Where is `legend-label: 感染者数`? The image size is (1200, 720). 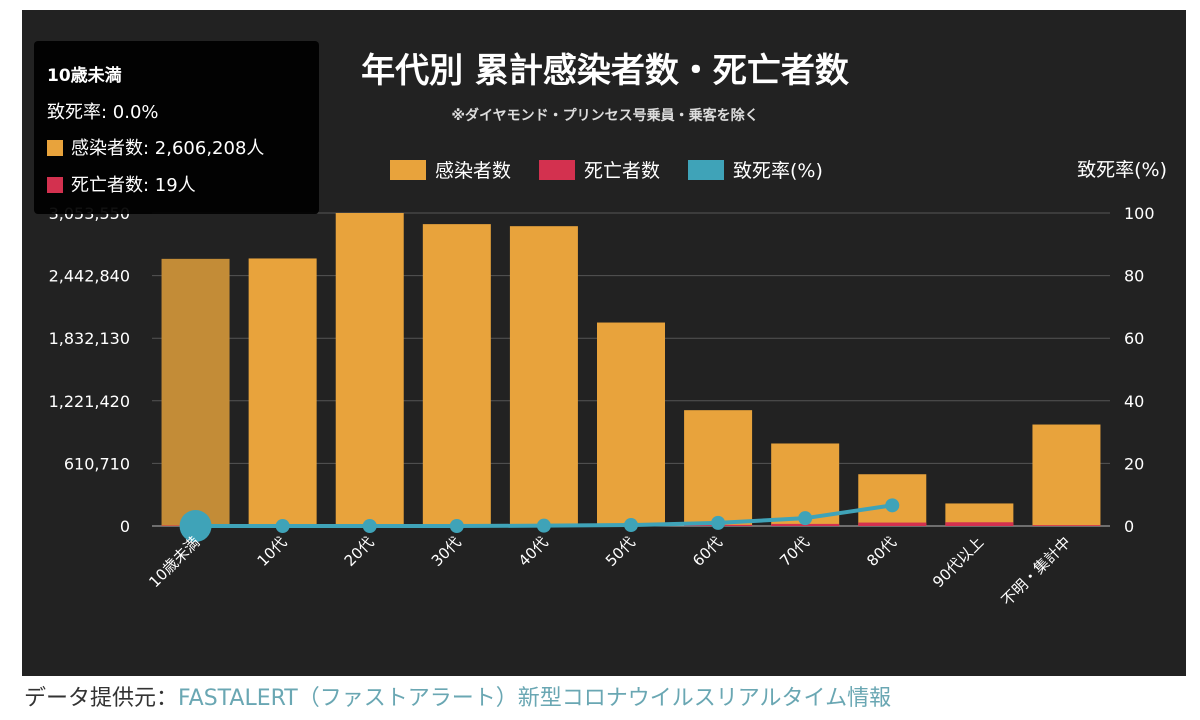 legend-label: 感染者数 is located at coordinates (473, 171).